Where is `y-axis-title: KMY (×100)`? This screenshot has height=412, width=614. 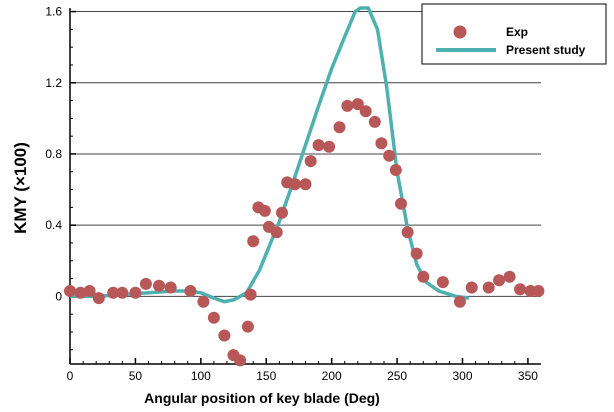
y-axis-title: KMY (×100) is located at coordinates (20, 188).